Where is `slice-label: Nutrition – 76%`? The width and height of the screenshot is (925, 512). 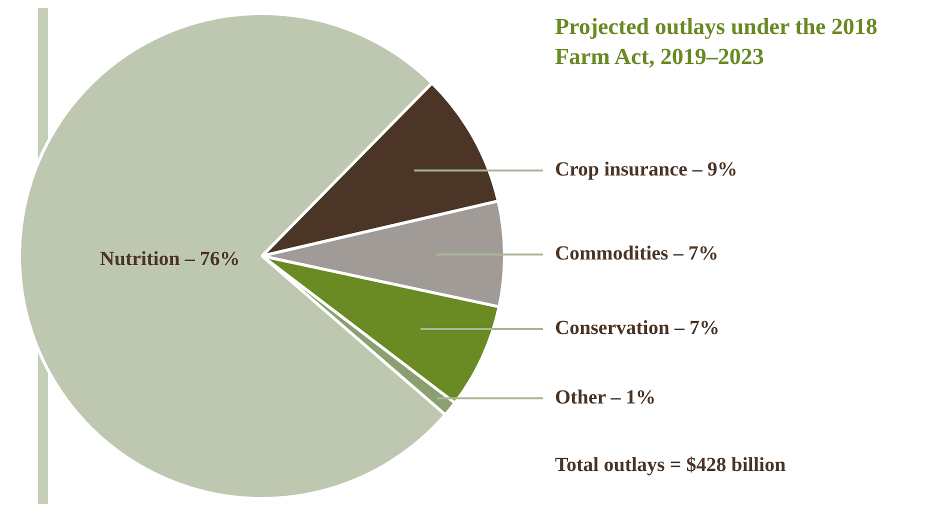
slice-label: Nutrition – 76% is located at coordinates (170, 259).